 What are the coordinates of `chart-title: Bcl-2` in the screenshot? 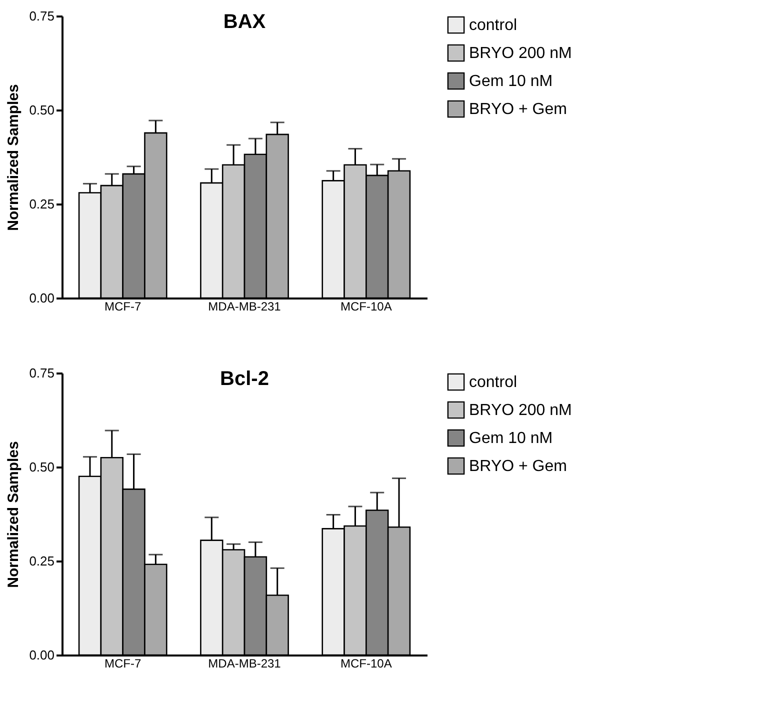 It's located at (244, 379).